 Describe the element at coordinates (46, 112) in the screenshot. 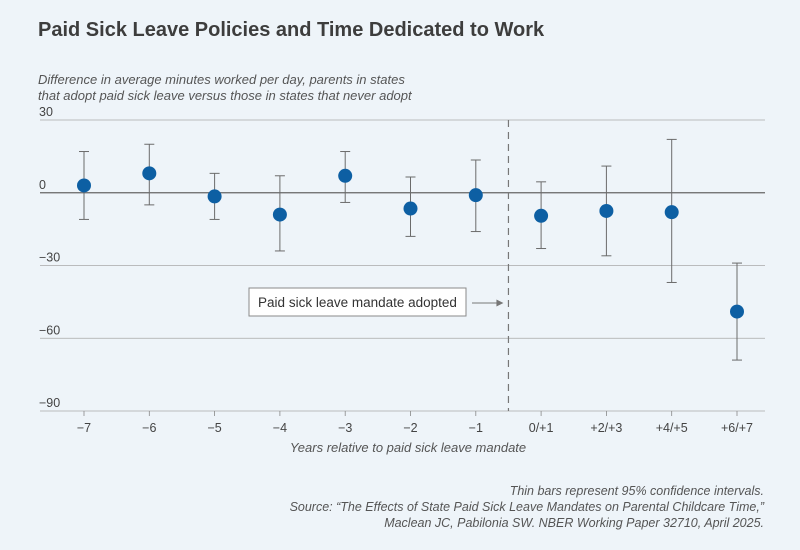

I see `y-tick-label: 30` at that location.